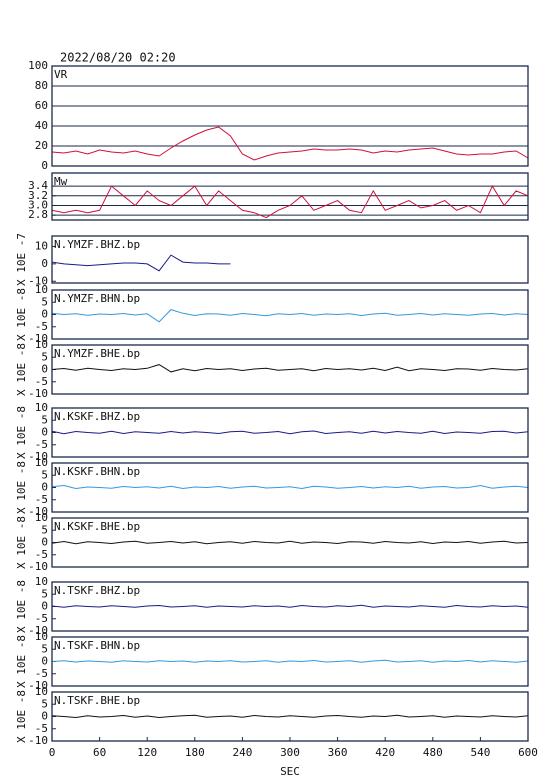  What do you see at coordinates (52, 752) in the screenshot?
I see `x-tick-label: 0` at bounding box center [52, 752].